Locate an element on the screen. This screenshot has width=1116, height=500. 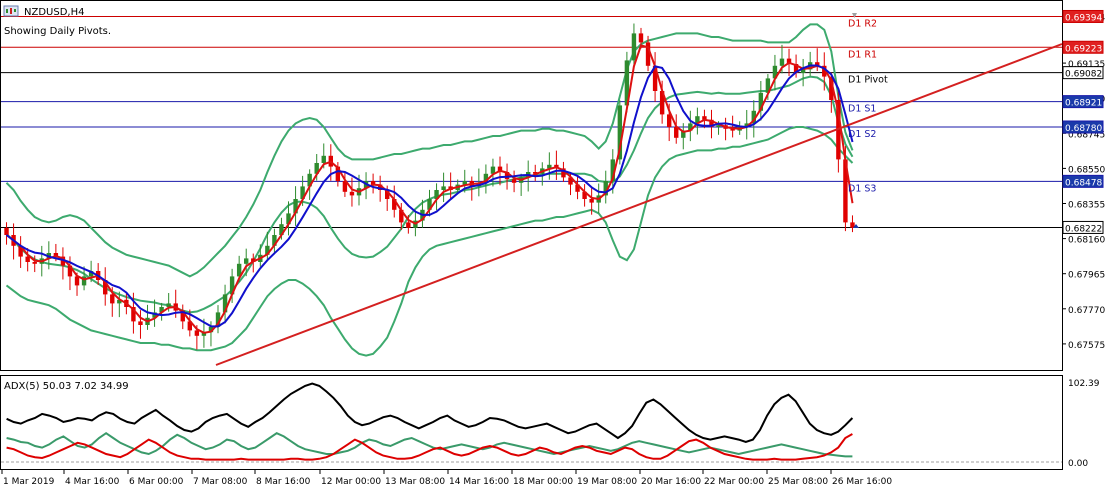
adx-axis: 102.39 0.00 is located at coordinates (1084, 424).